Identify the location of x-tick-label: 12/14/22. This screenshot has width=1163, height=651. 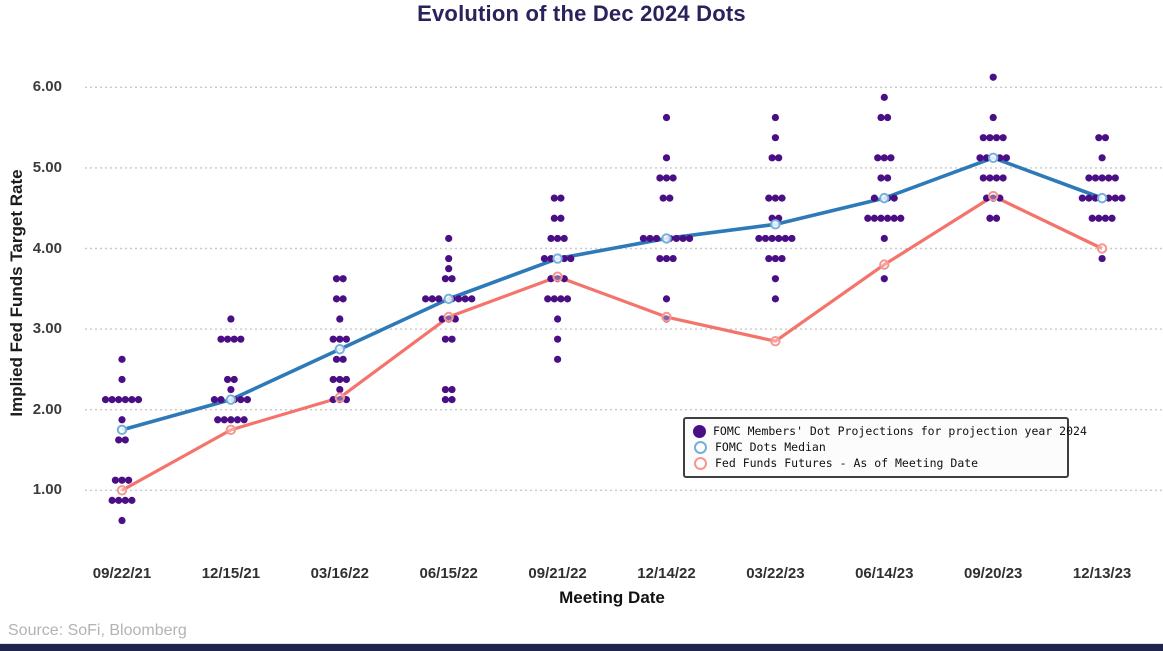
(666, 573).